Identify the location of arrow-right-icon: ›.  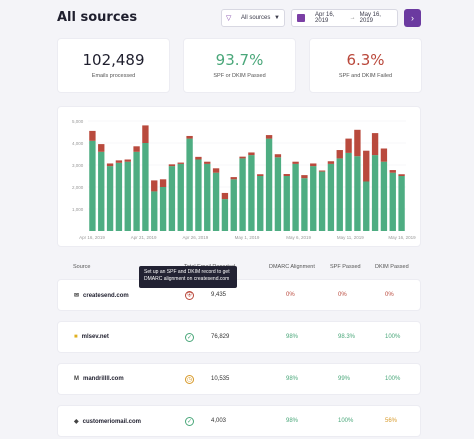
(412, 18).